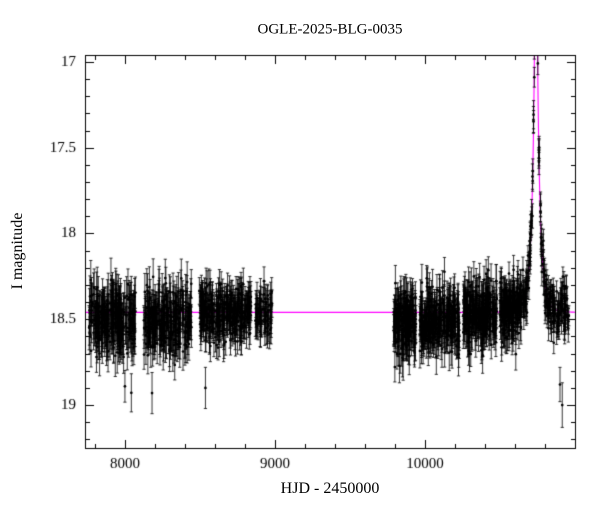 The width and height of the screenshot is (600, 512). I want to click on y-axis-label: I magnitude, so click(17, 251).